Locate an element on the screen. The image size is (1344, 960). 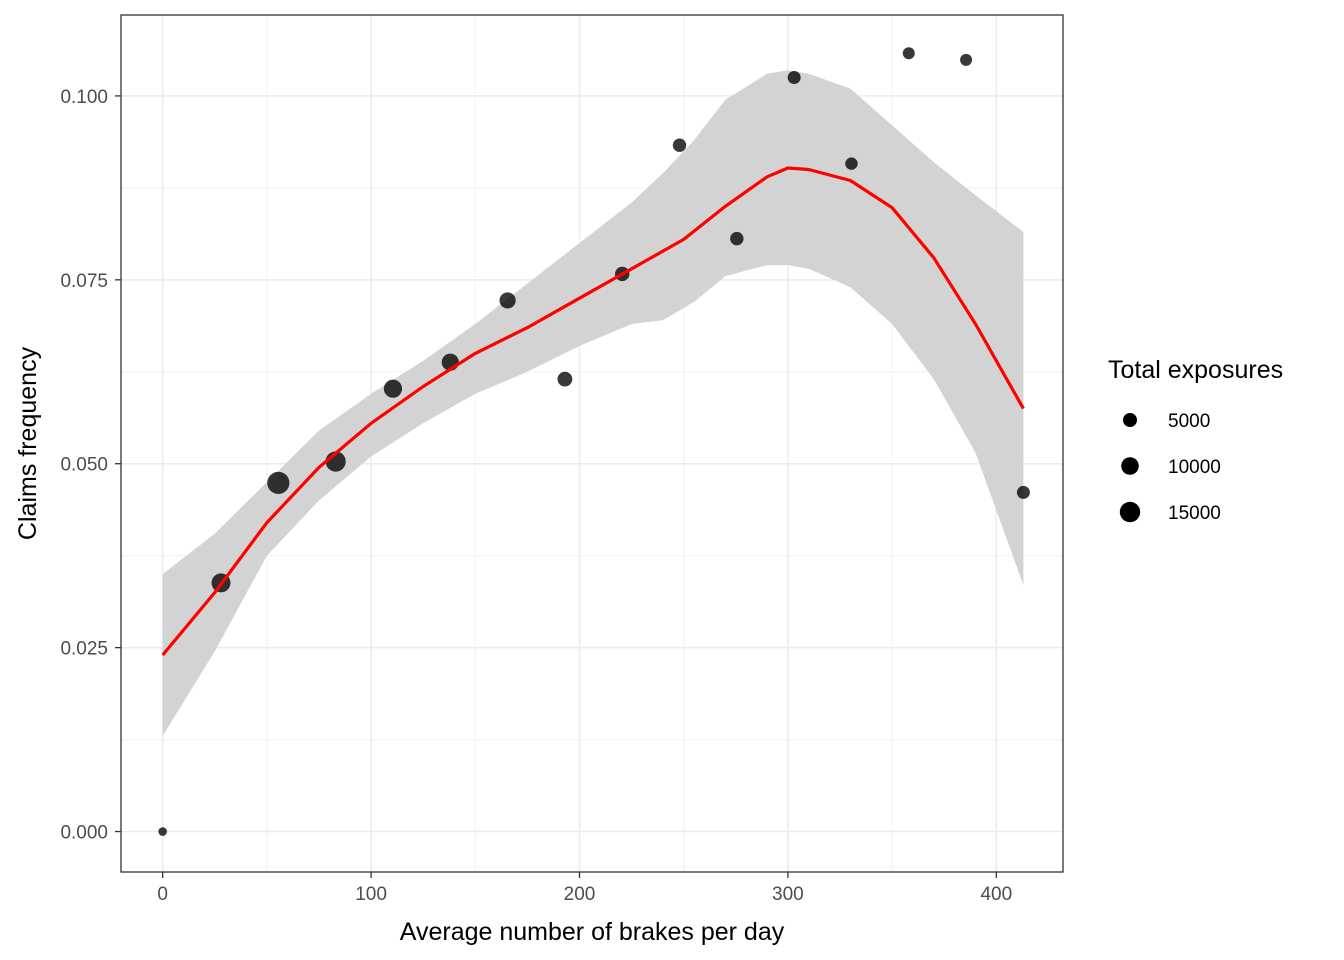
y-tick-label: 0.000 is located at coordinates (84, 833).